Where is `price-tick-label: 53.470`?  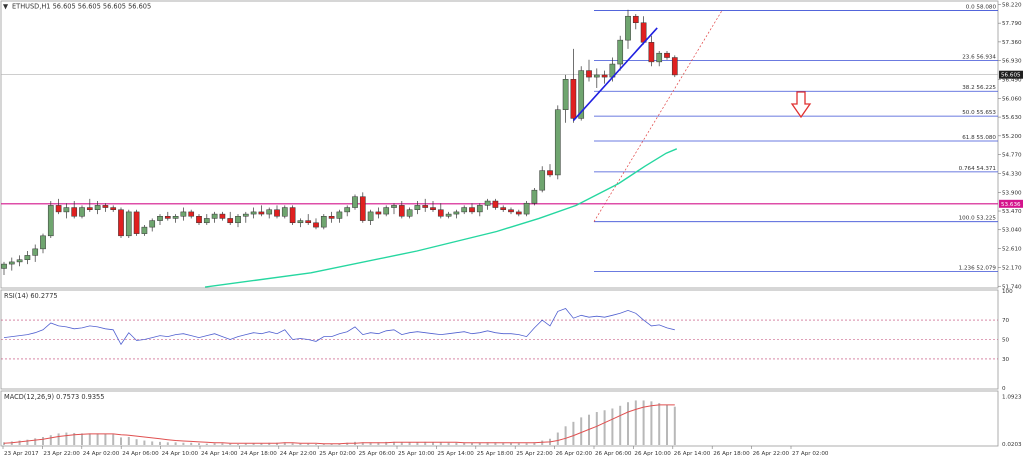 price-tick-label: 53.470 is located at coordinates (1012, 212).